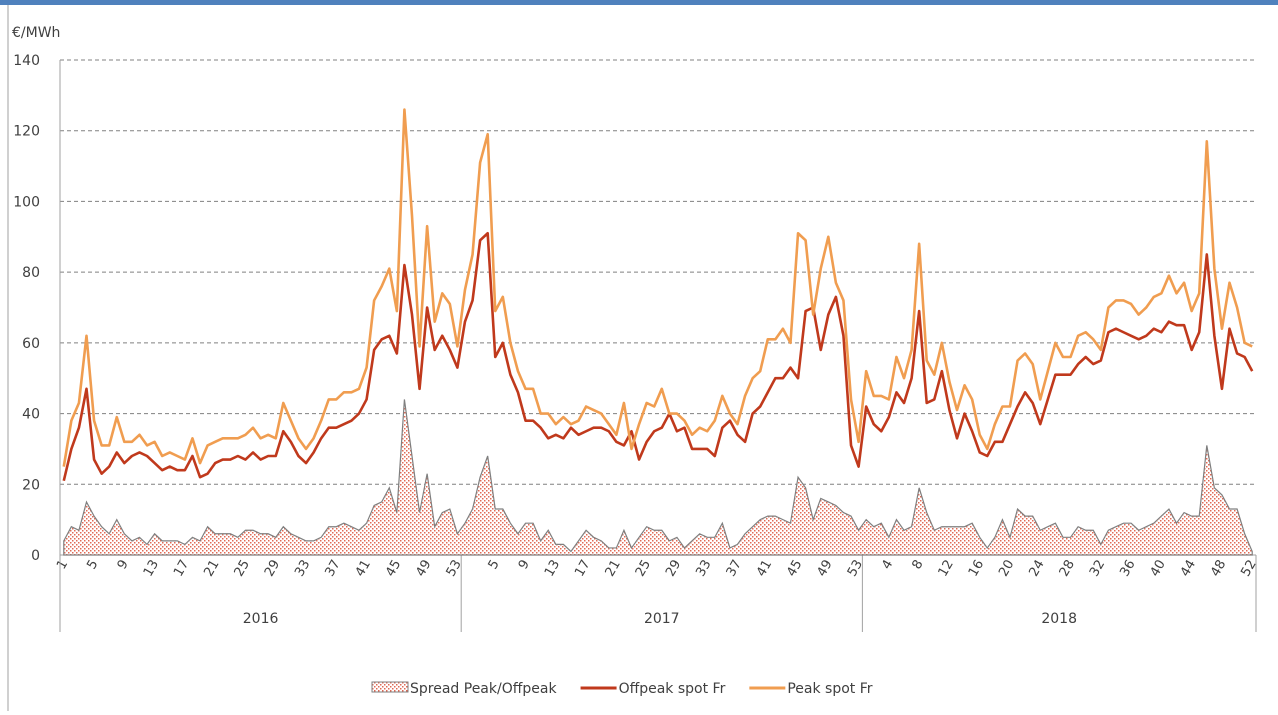 The image size is (1278, 715). What do you see at coordinates (672, 689) in the screenshot?
I see `legend-label: Offpeak spot Fr` at bounding box center [672, 689].